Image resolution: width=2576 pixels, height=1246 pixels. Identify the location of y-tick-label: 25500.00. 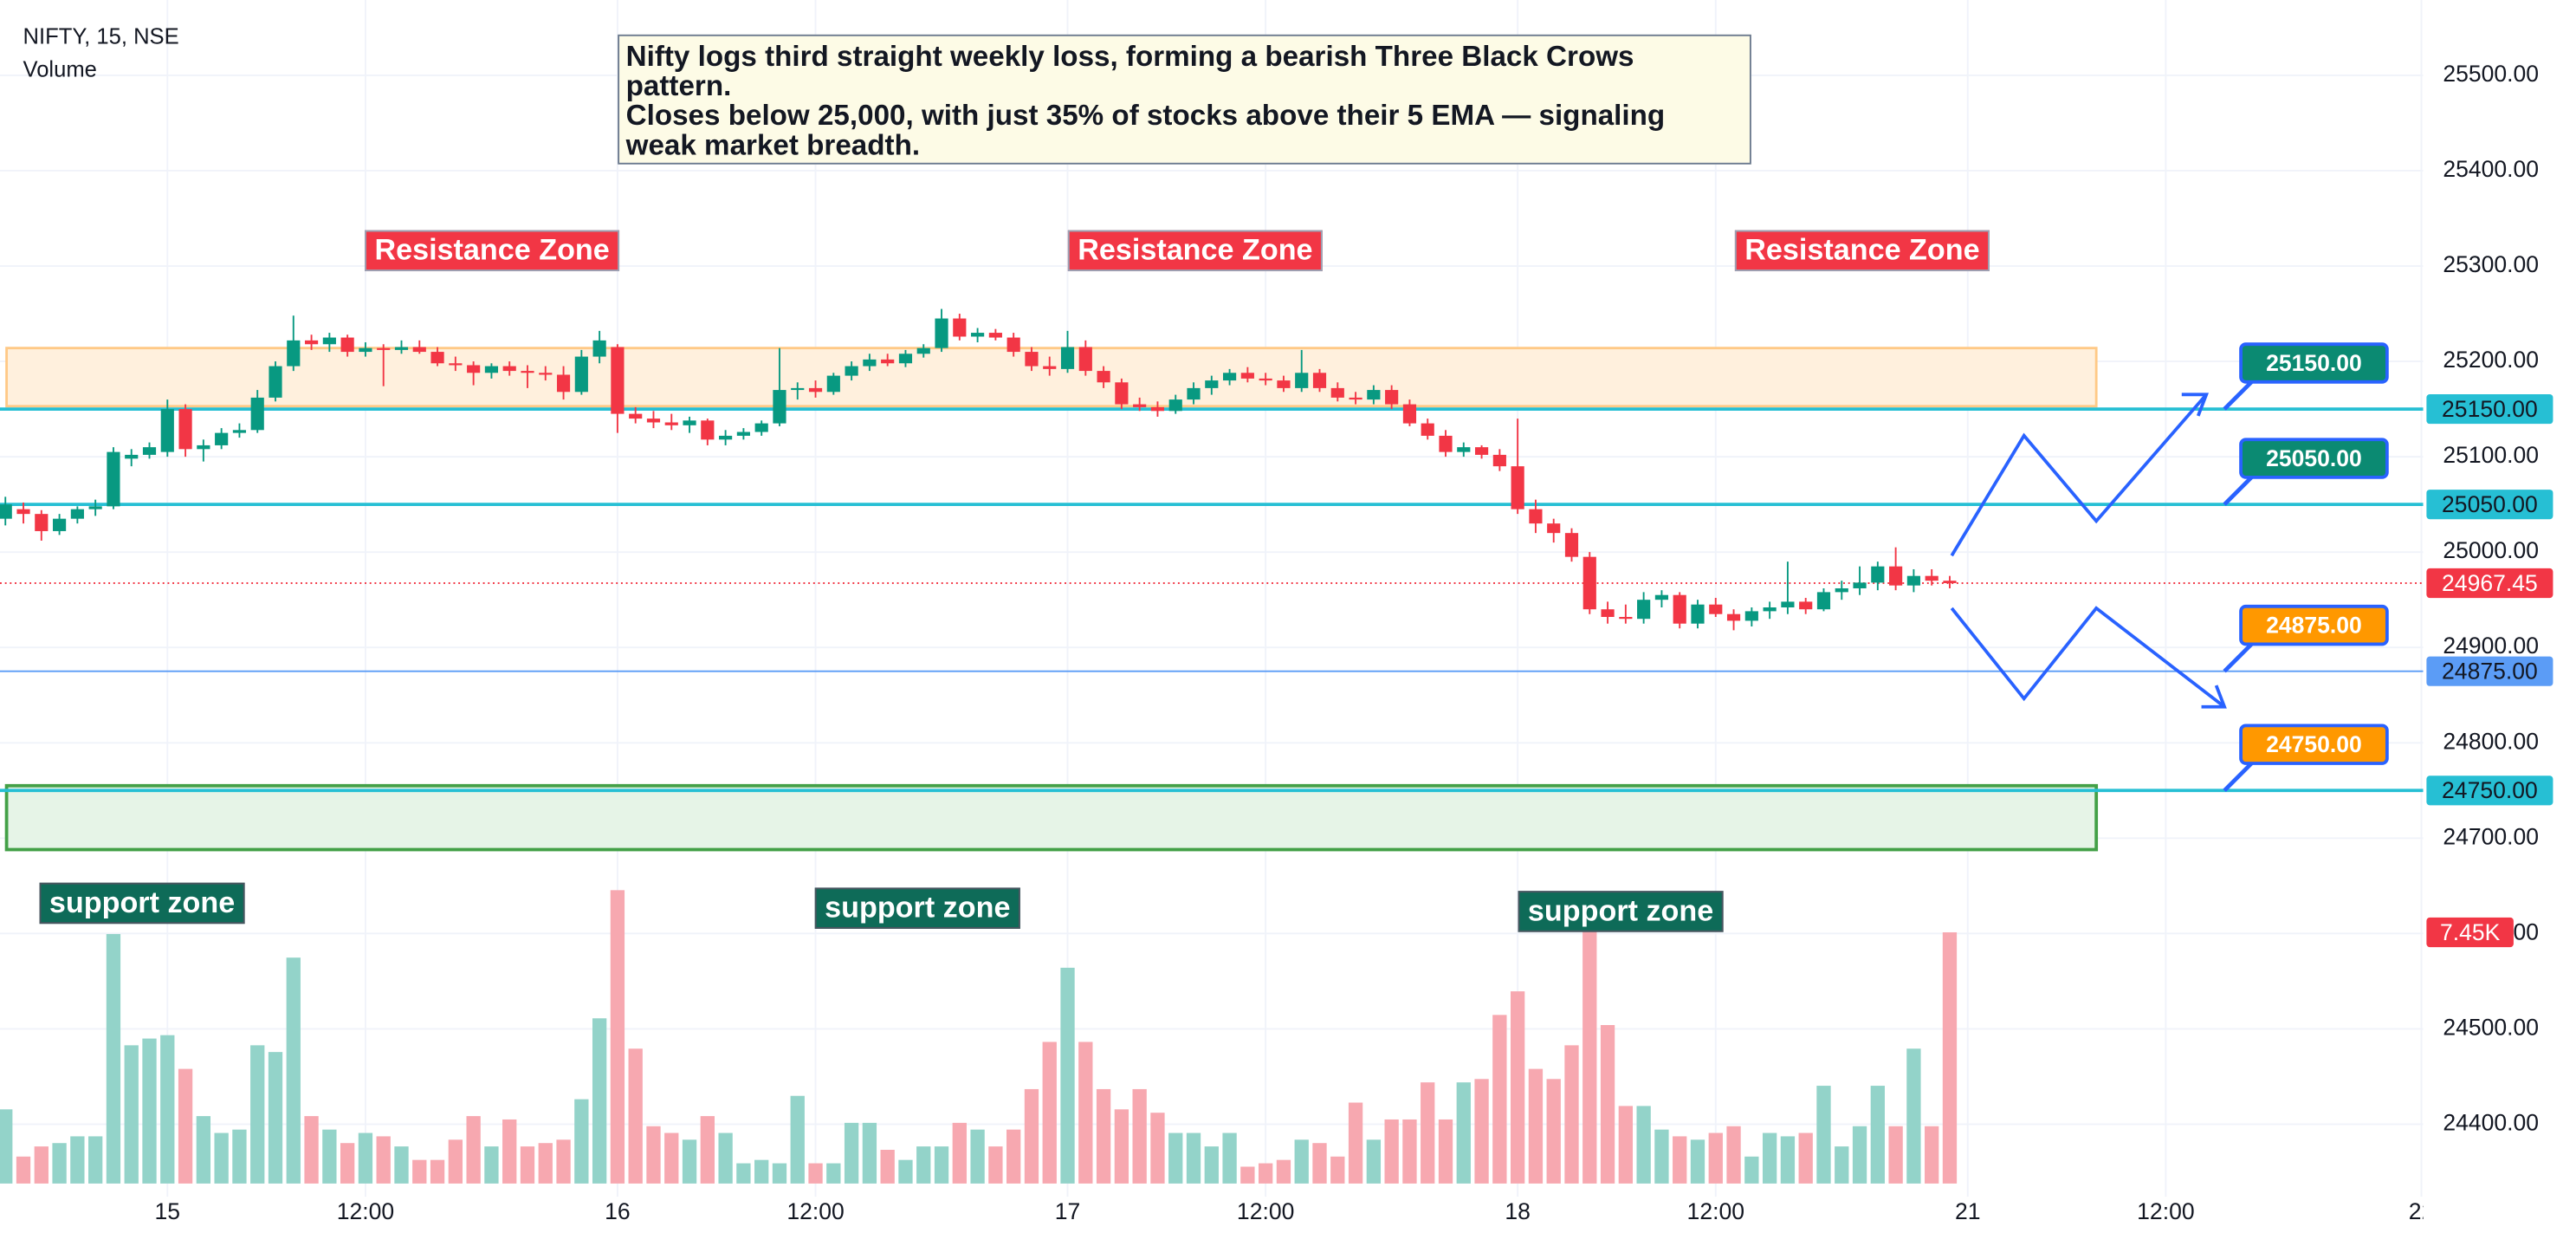
(2491, 74).